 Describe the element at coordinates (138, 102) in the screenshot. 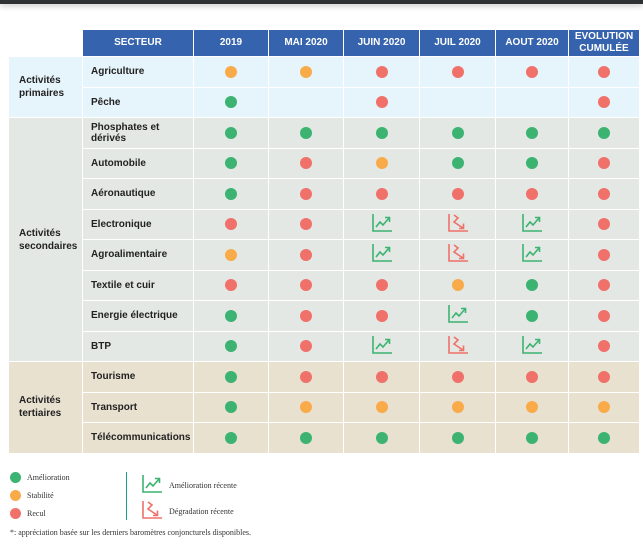

I see `sector-name: Pêche` at that location.